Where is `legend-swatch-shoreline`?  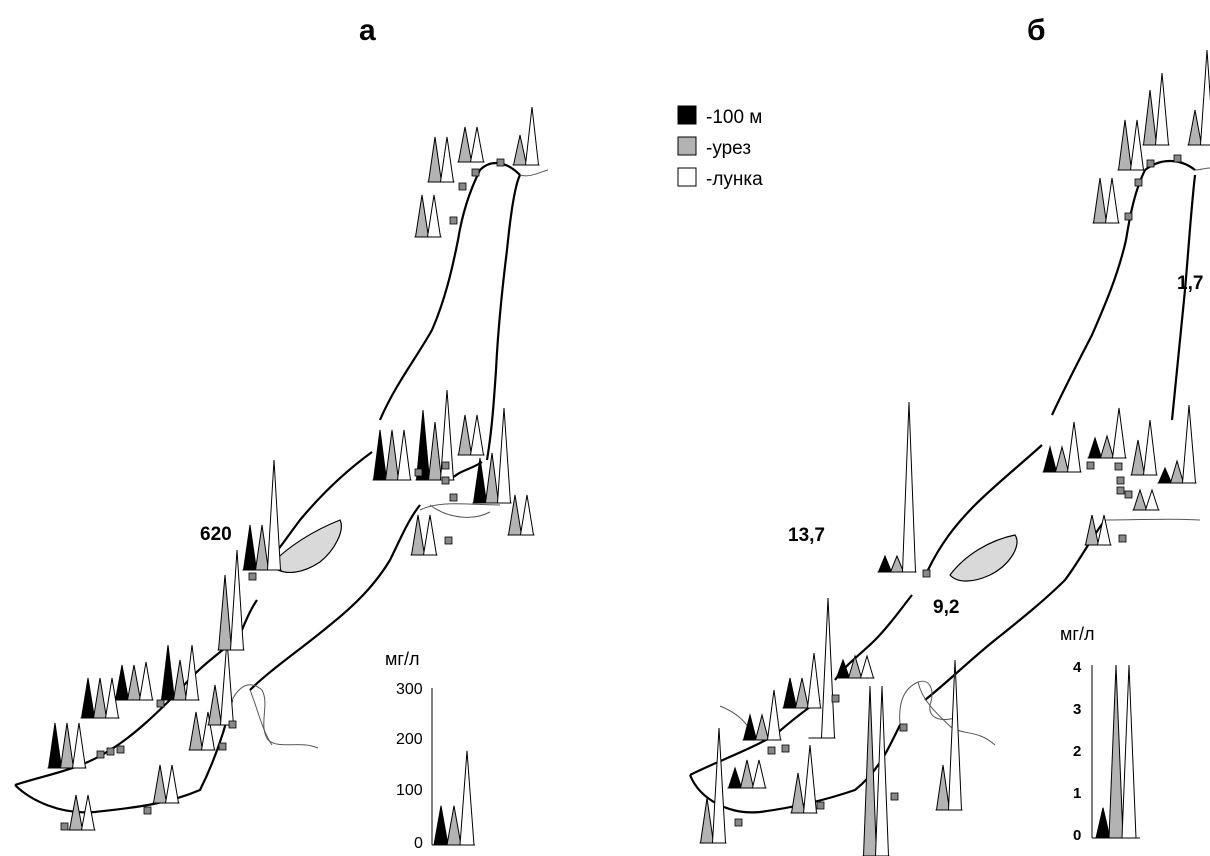
legend-swatch-shoreline is located at coordinates (687, 146).